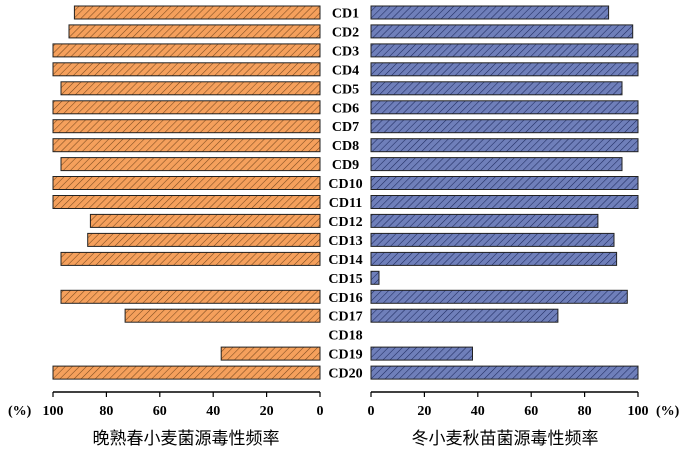 The image size is (700, 449). I want to click on category-label-cd3: CD3, so click(345, 51).